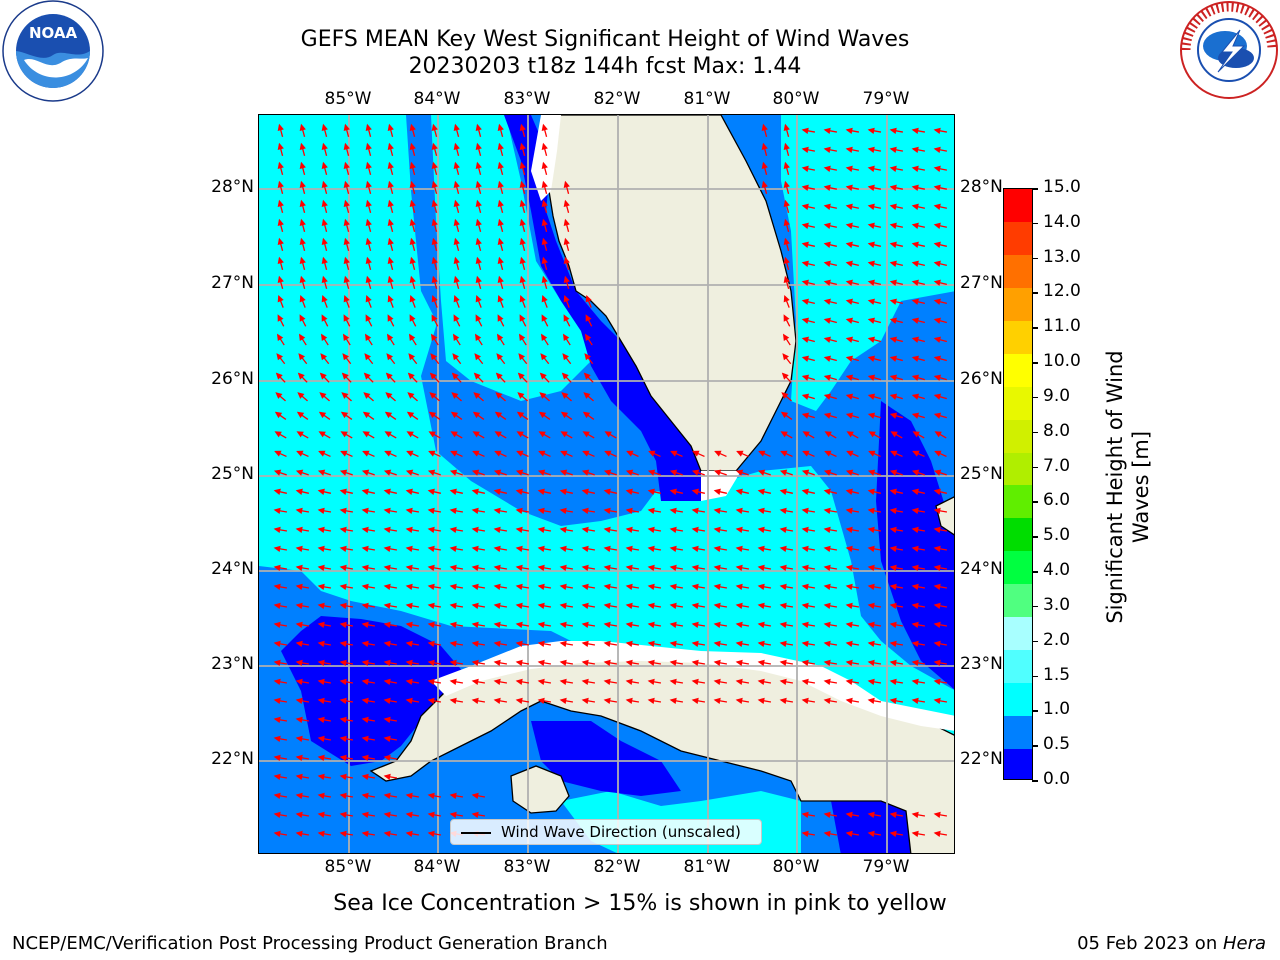 The height and width of the screenshot is (960, 1280). Describe the element at coordinates (53, 51) in the screenshot. I see `noaa-logo: NOAA` at that location.